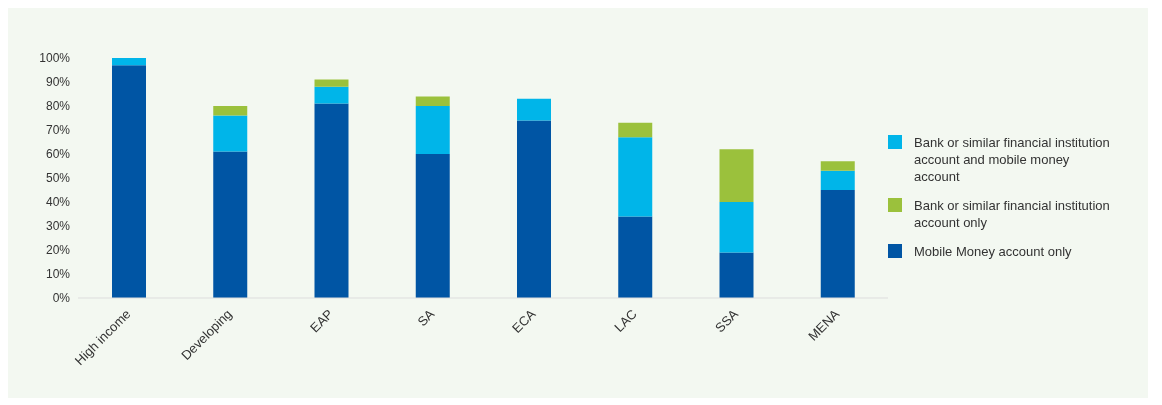 This screenshot has width=1162, height=405. I want to click on y-tick-label: 0%, so click(61, 298).